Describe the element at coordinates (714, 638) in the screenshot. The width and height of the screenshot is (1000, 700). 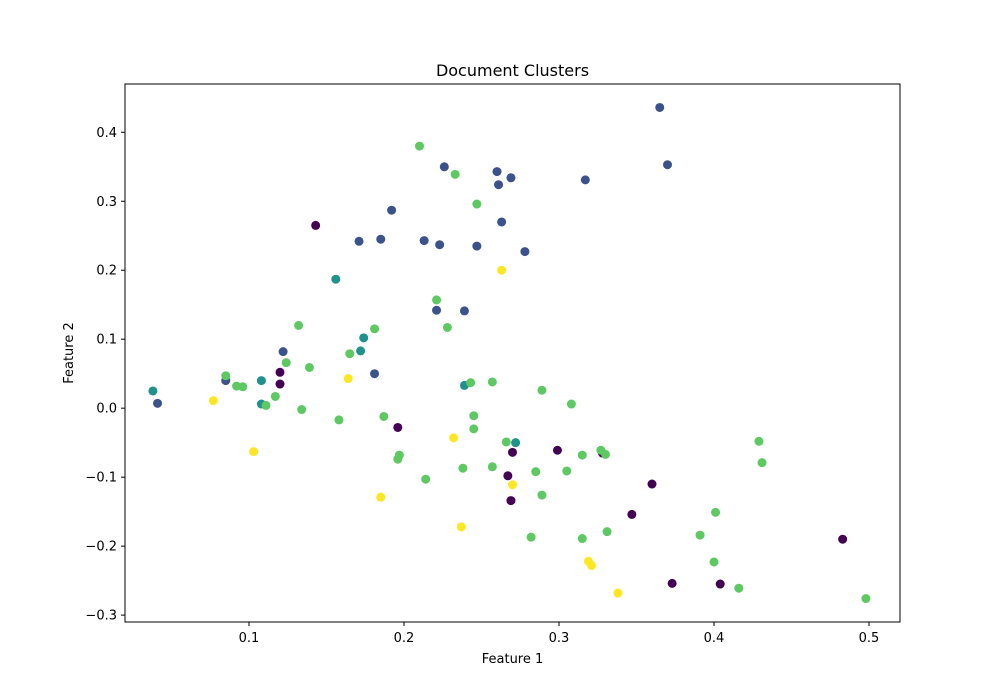
I see `x-tick-label: 0.4` at that location.